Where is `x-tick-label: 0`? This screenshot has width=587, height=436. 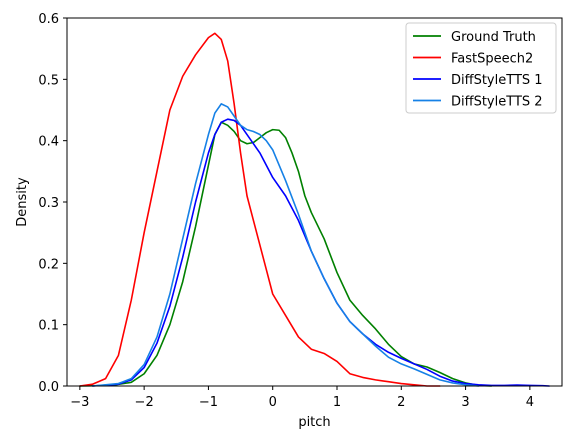
x-tick-label: 0 is located at coordinates (273, 402).